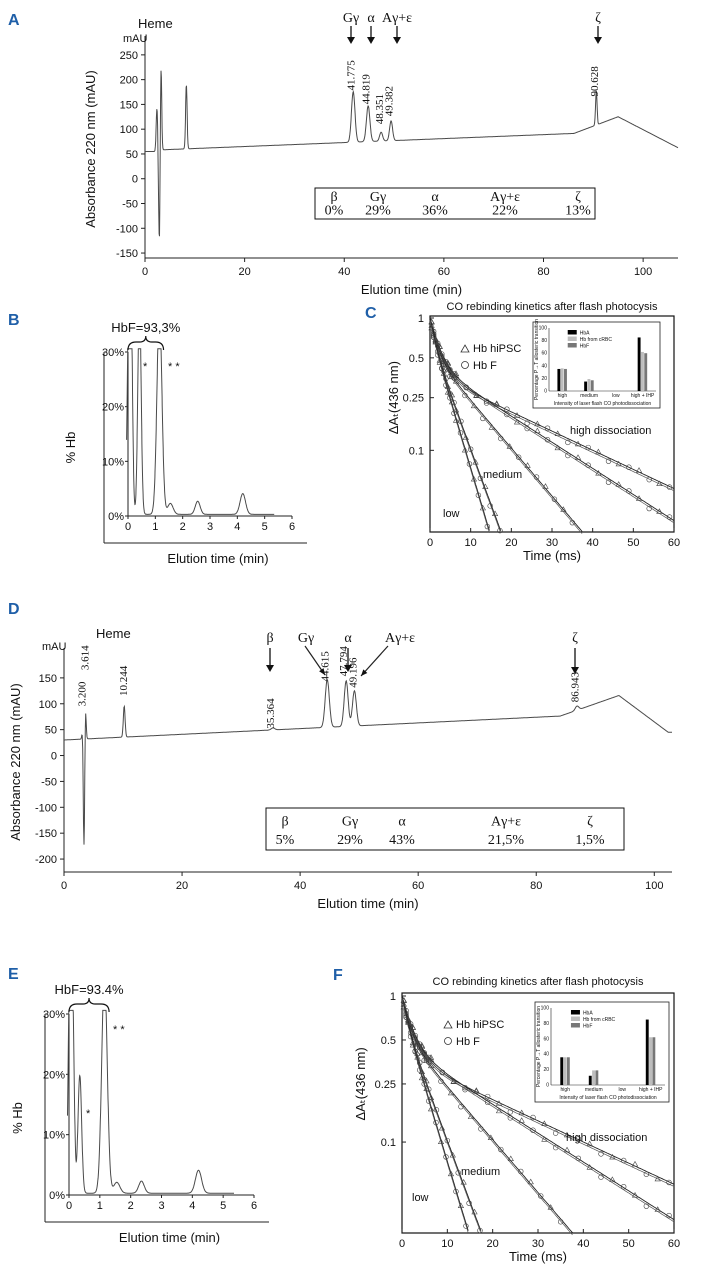  What do you see at coordinates (48, 705) in the screenshot?
I see `y-tick-label: 100` at bounding box center [48, 705].